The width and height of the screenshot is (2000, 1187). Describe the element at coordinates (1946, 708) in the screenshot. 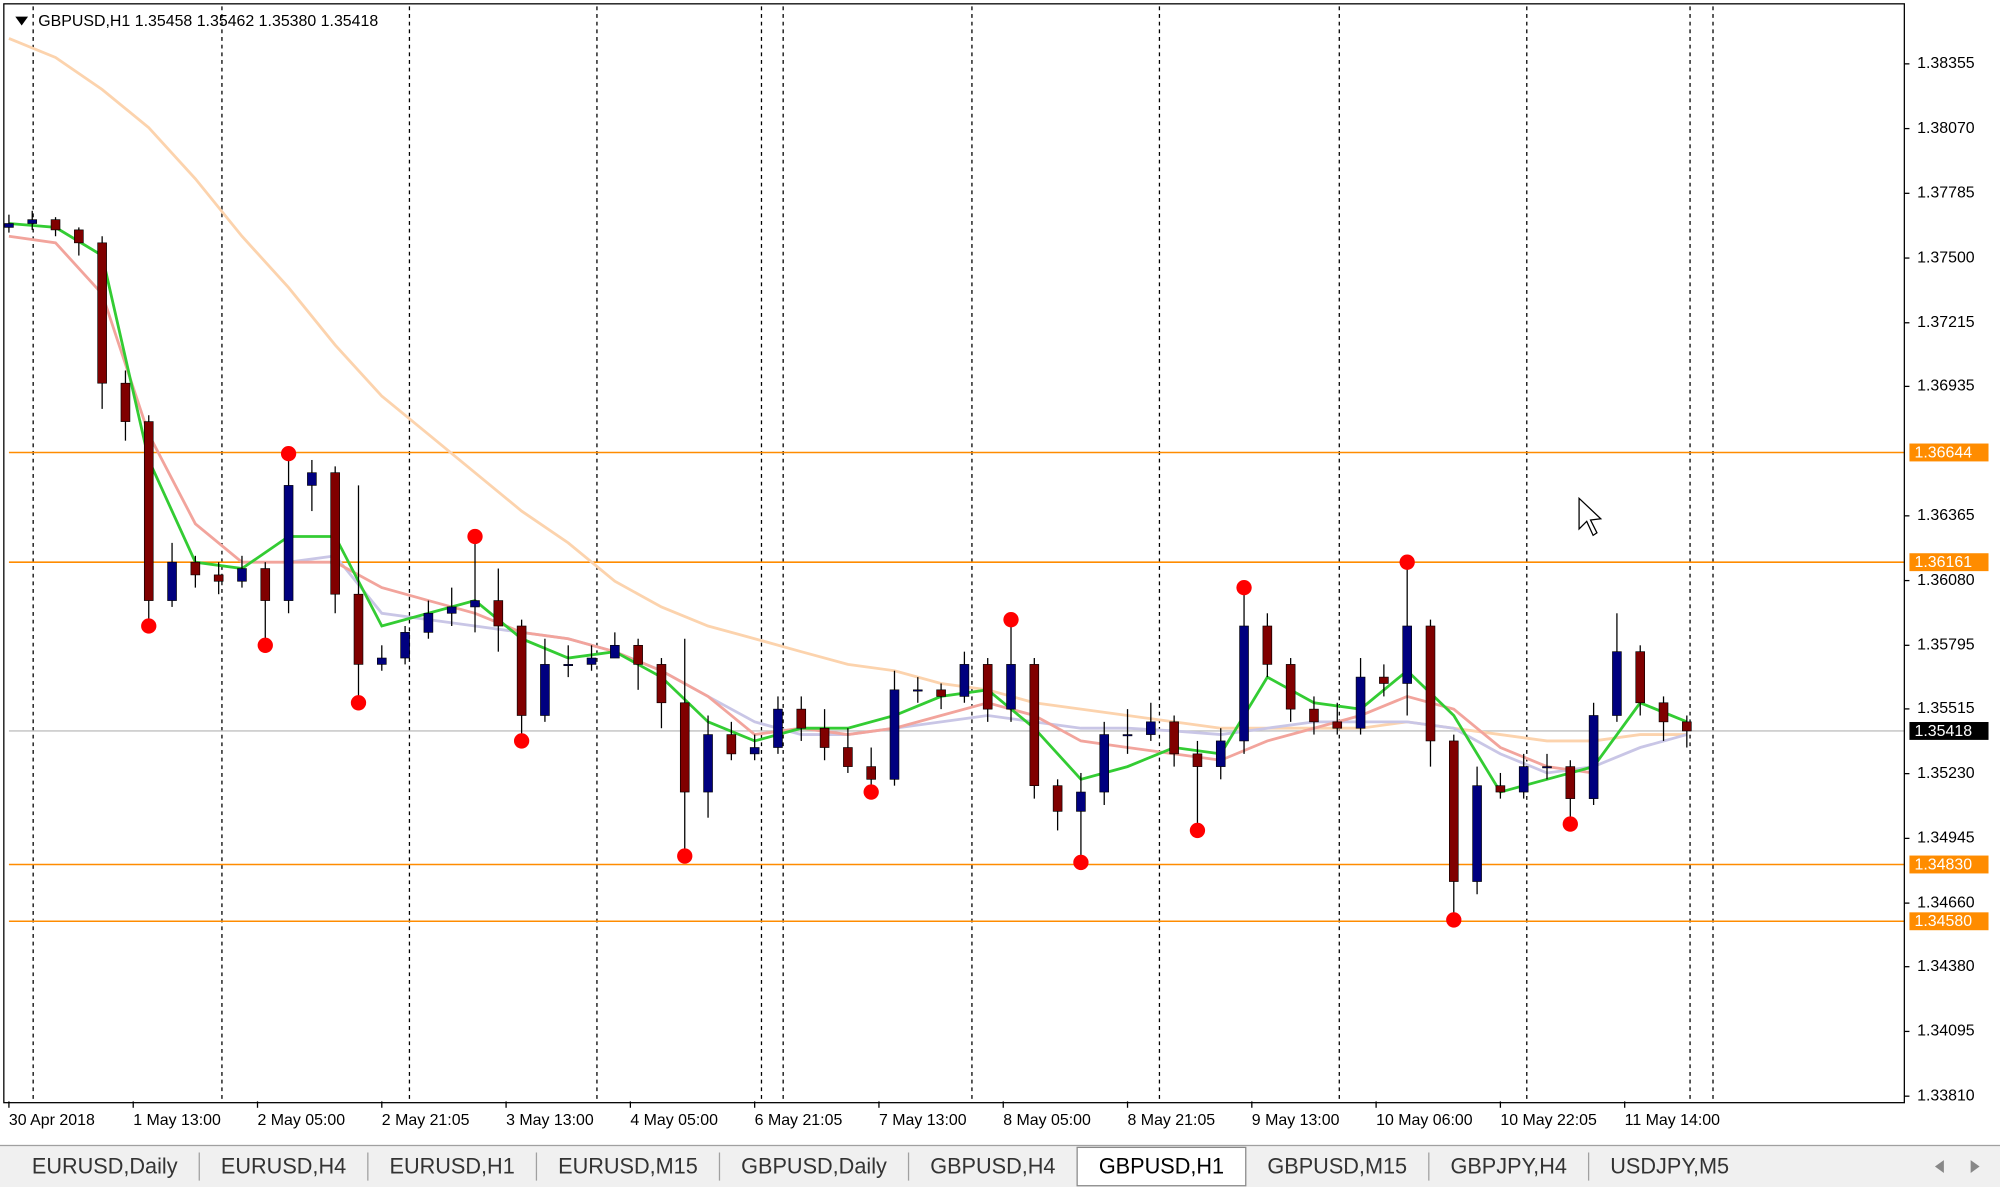

I see `y-tick-label: 1.35515` at that location.